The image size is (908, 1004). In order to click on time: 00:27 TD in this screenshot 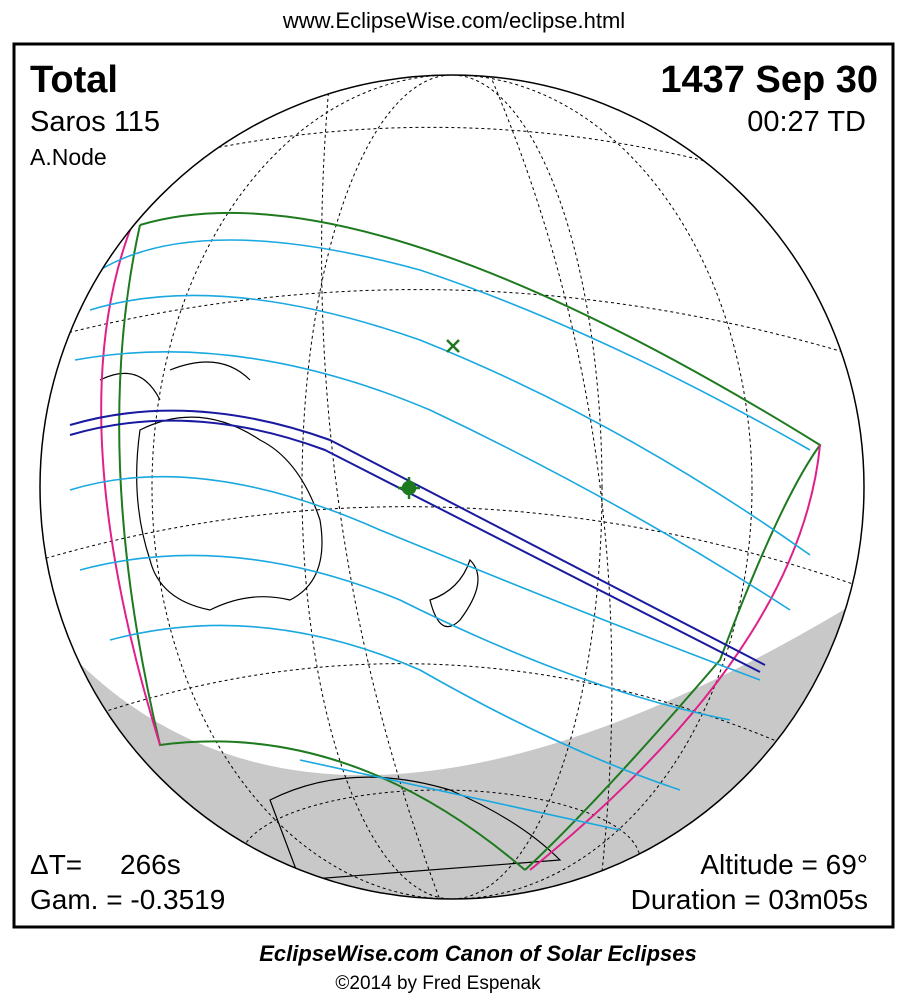, I will do `click(806, 122)`.